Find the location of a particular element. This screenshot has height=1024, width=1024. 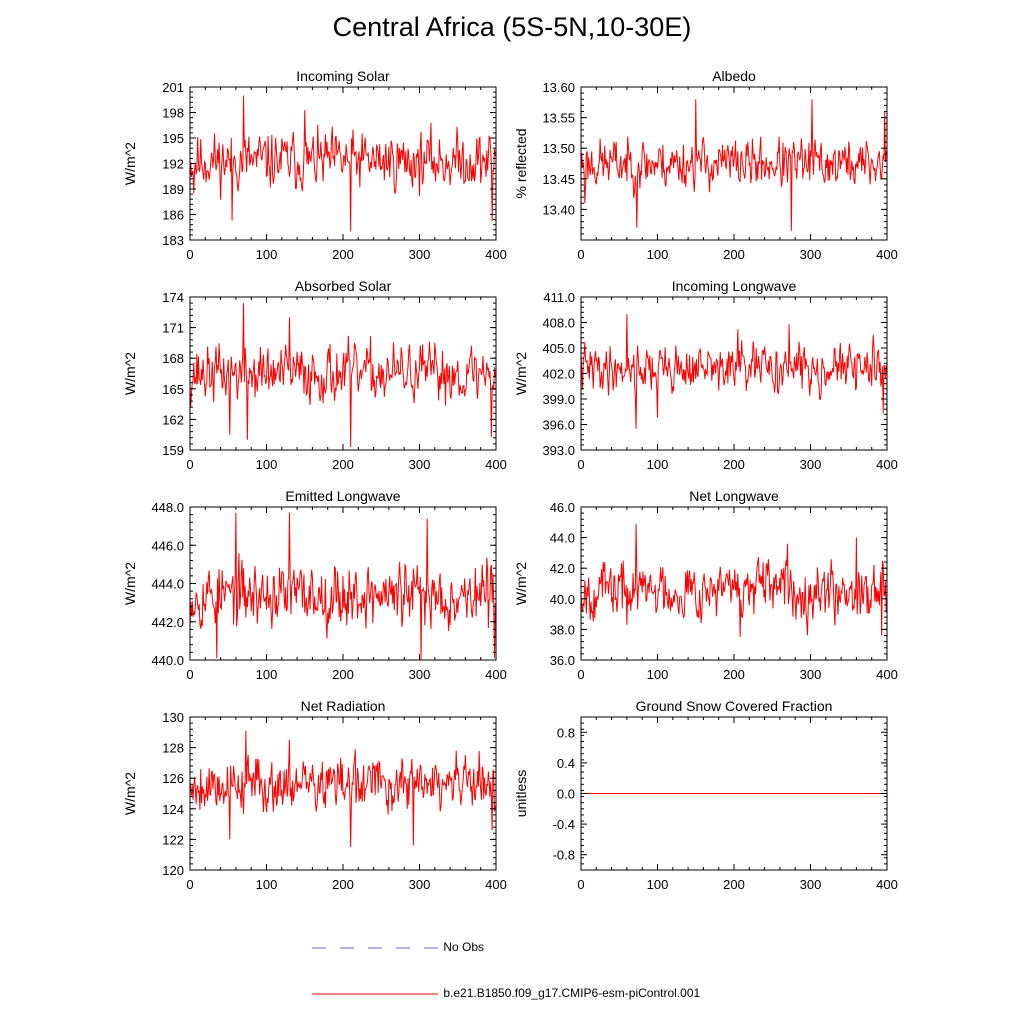

y-tick-label: 174 is located at coordinates (173, 297).